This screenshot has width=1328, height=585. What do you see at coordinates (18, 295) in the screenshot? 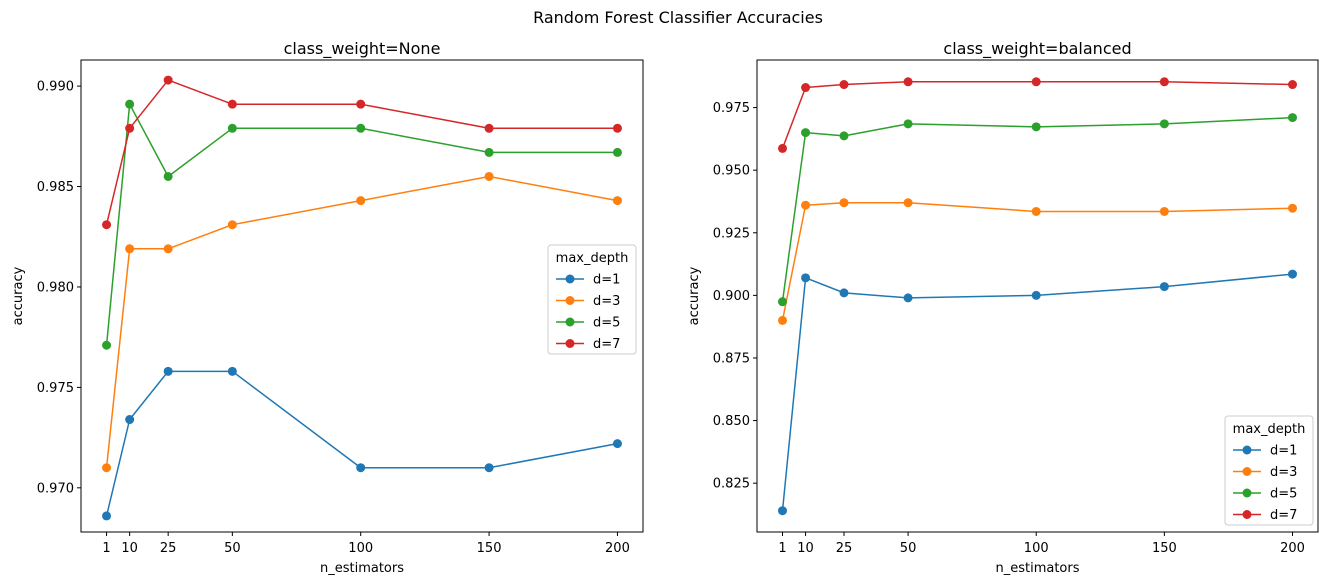
I see `y-axis-label: accuracy` at bounding box center [18, 295].